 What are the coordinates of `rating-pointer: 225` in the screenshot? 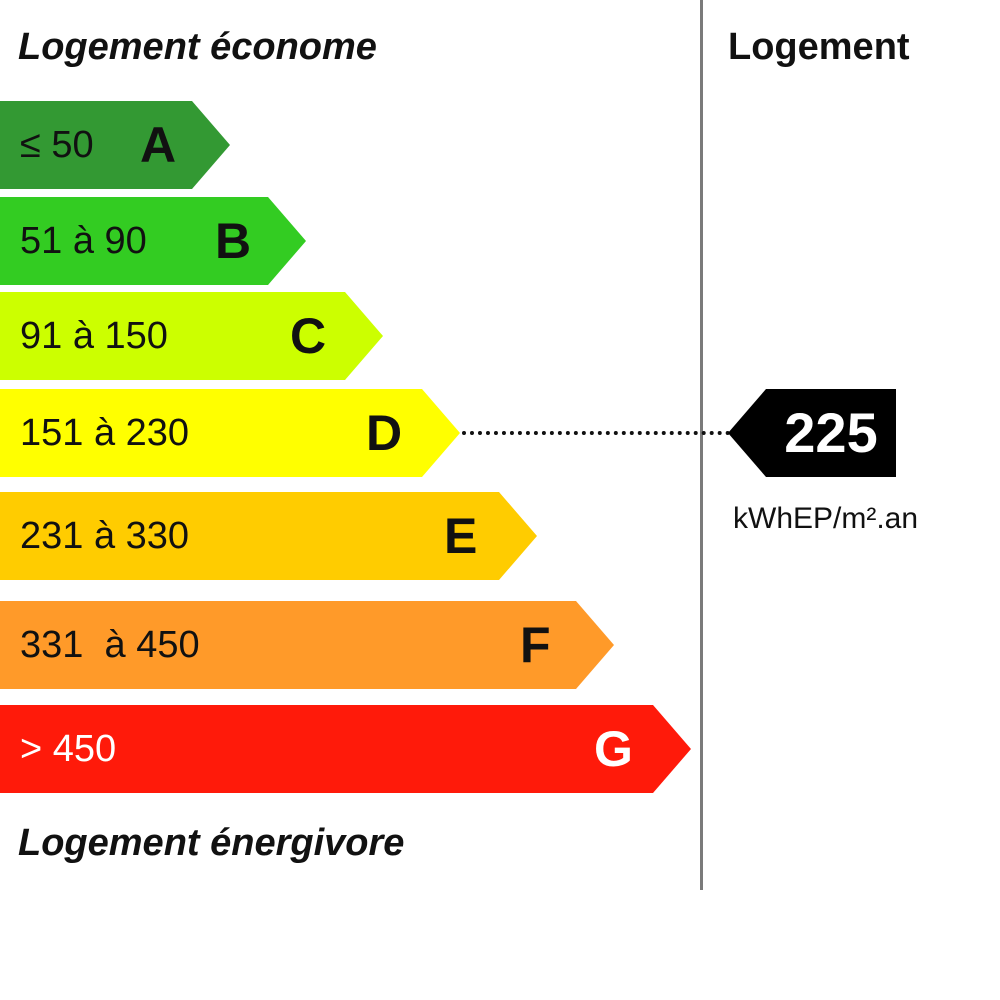 It's located at (813, 433).